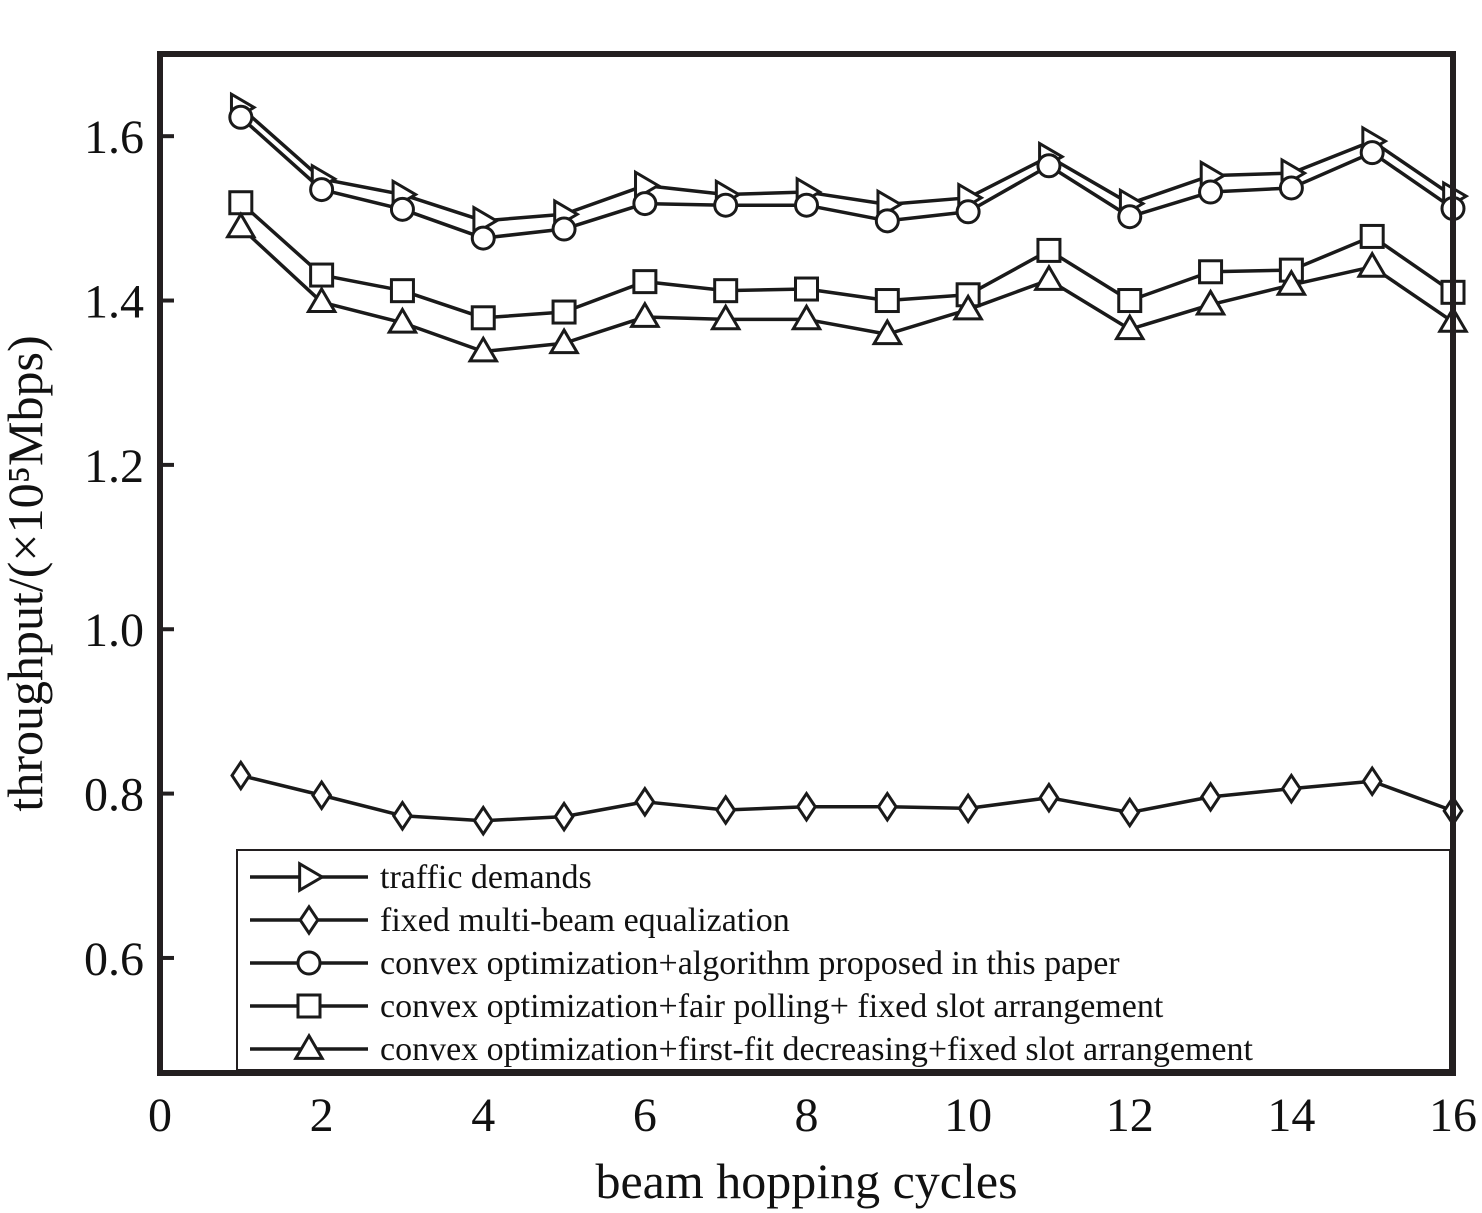  I want to click on x-tick-label: 14, so click(1291, 1115).